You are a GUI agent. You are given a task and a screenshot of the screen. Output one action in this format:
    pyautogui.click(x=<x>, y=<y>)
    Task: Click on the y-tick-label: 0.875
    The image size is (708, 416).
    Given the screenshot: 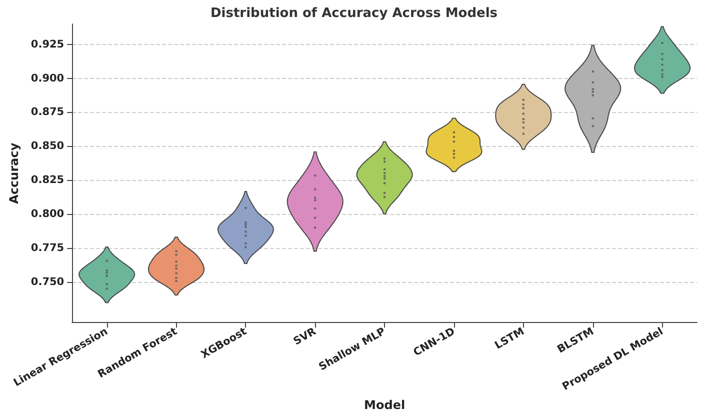 What is the action you would take?
    pyautogui.click(x=47, y=112)
    